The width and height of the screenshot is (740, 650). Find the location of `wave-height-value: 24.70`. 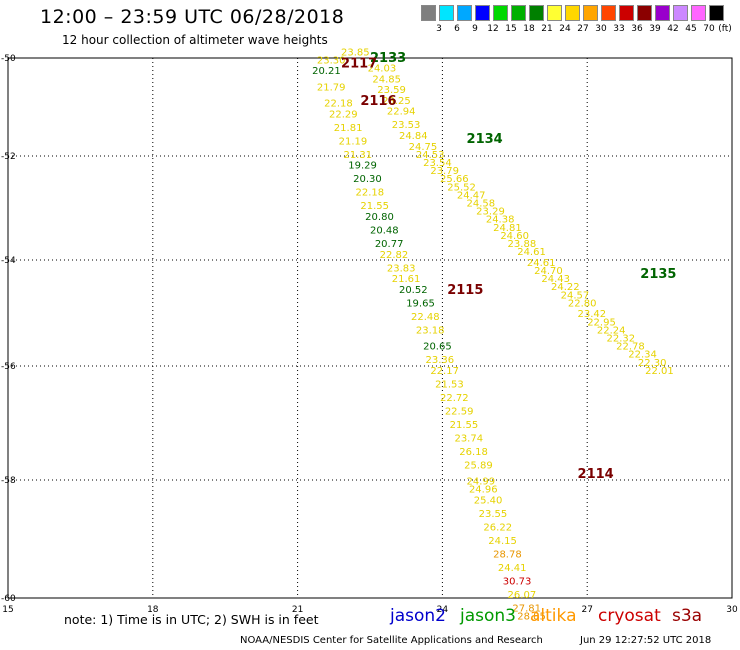

wave-height-value: 24.70 is located at coordinates (548, 271).